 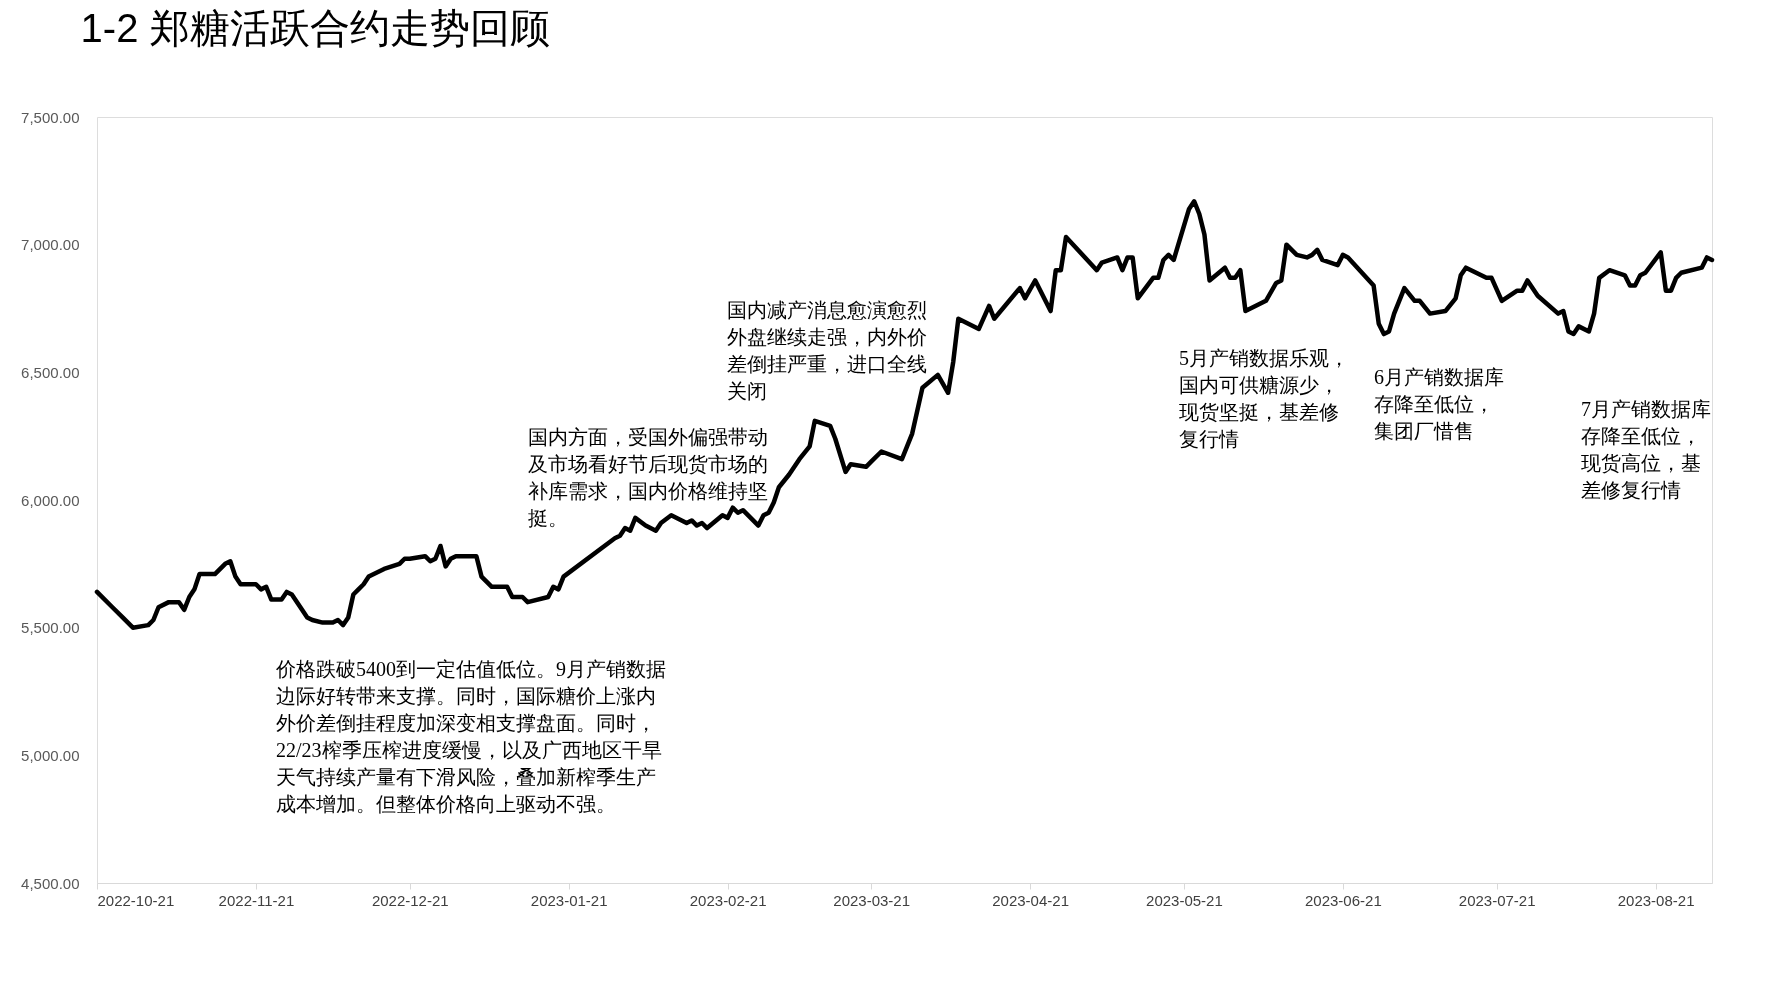 What do you see at coordinates (1646, 449) in the screenshot?
I see `annotation: 7月产销数据库存降至低位，现货高位，基差修复行情` at bounding box center [1646, 449].